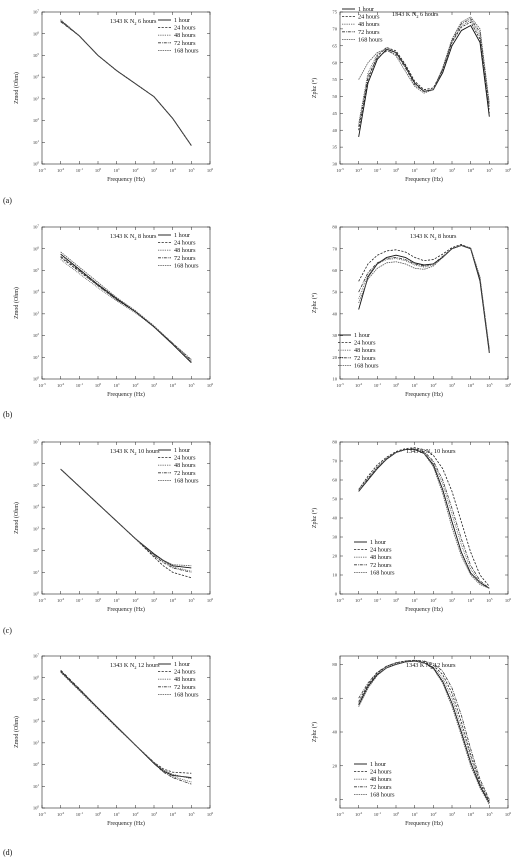 The height and width of the screenshot is (864, 525). I want to click on y-tick-label: 107, so click(36, 12).